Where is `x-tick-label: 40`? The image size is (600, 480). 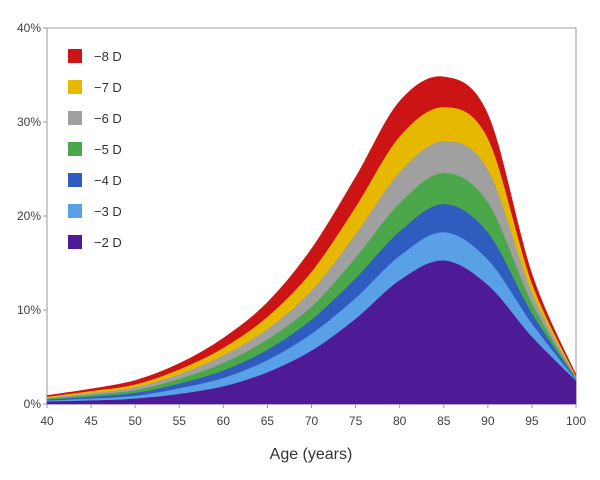
x-tick-label: 40 is located at coordinates (47, 421).